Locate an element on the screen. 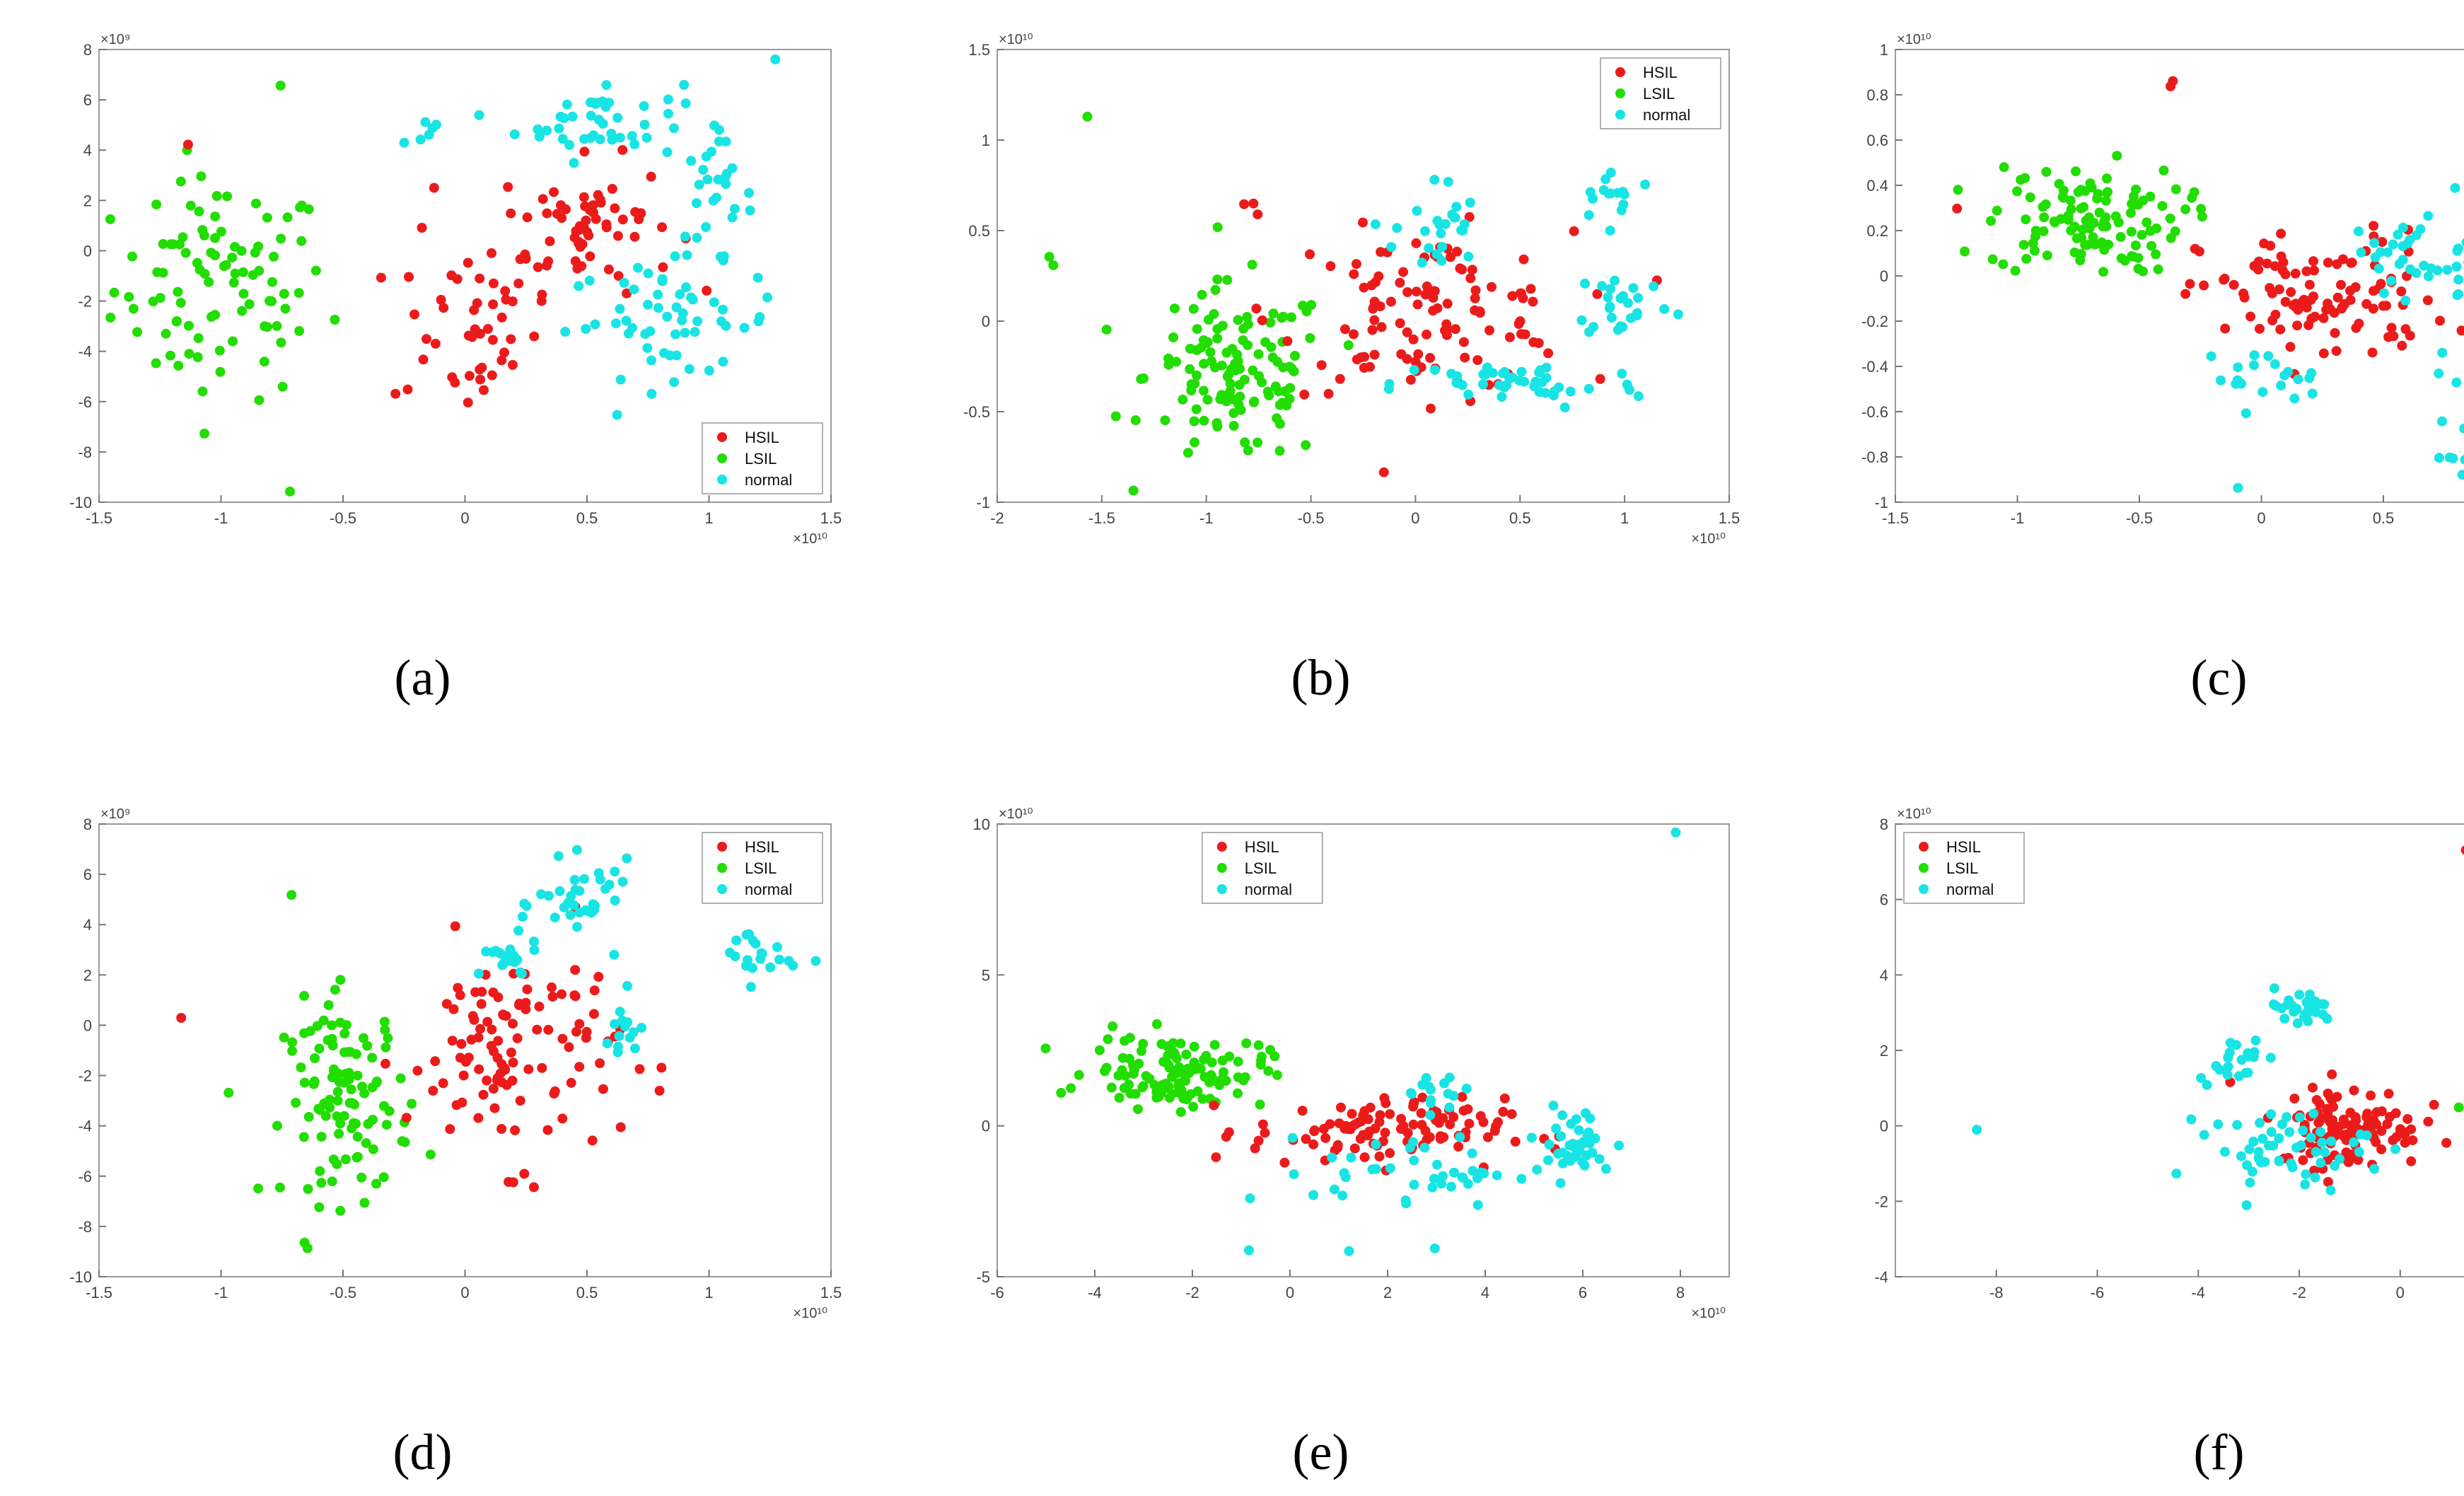 Image resolution: width=2464 pixels, height=1496 pixels. x-tick-label: 1 is located at coordinates (708, 1292).